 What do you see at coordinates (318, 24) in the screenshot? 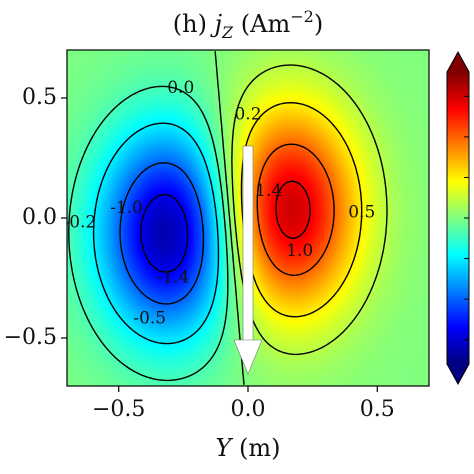
I see `title-close: )` at bounding box center [318, 24].